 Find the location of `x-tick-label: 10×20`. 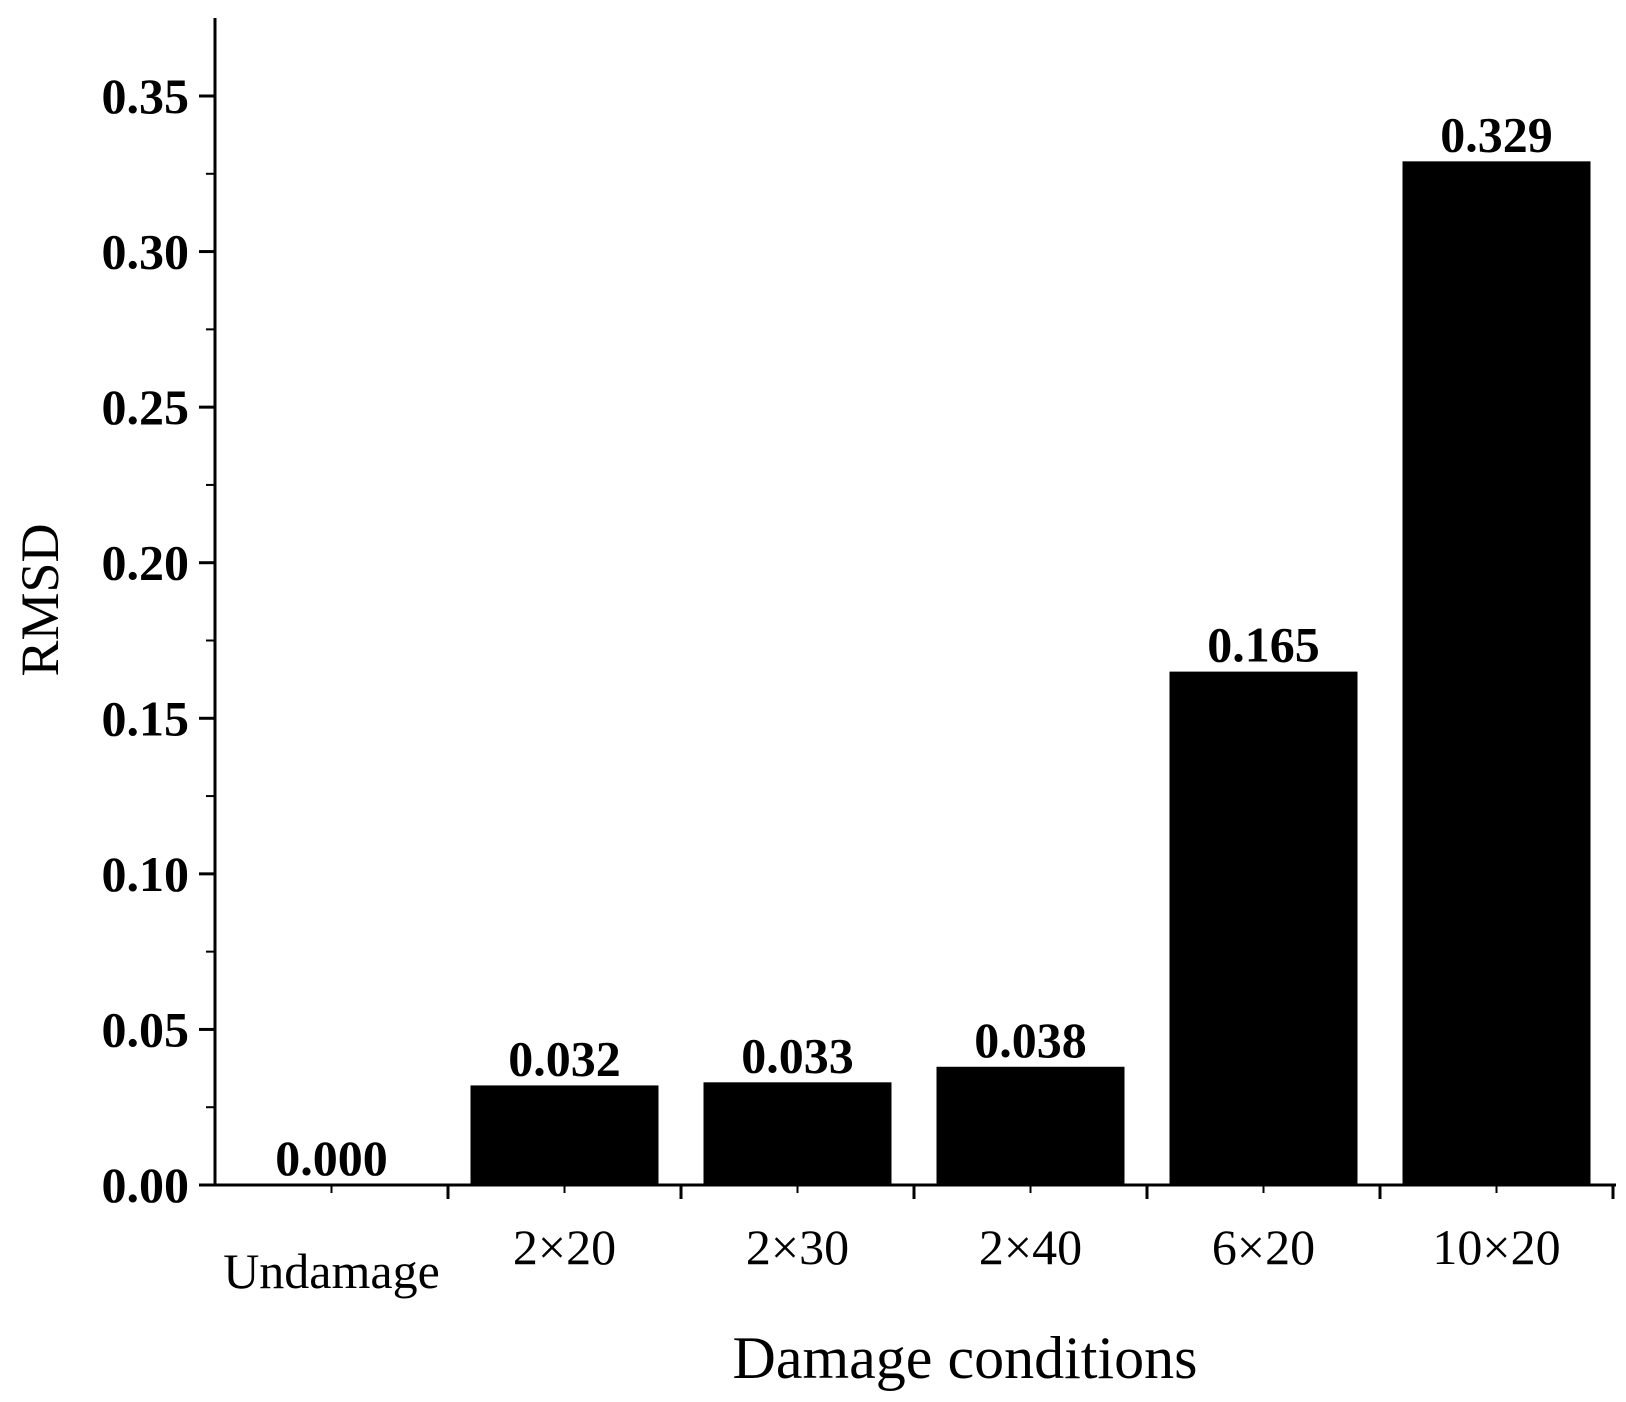

x-tick-label: 10×20 is located at coordinates (1496, 1247).